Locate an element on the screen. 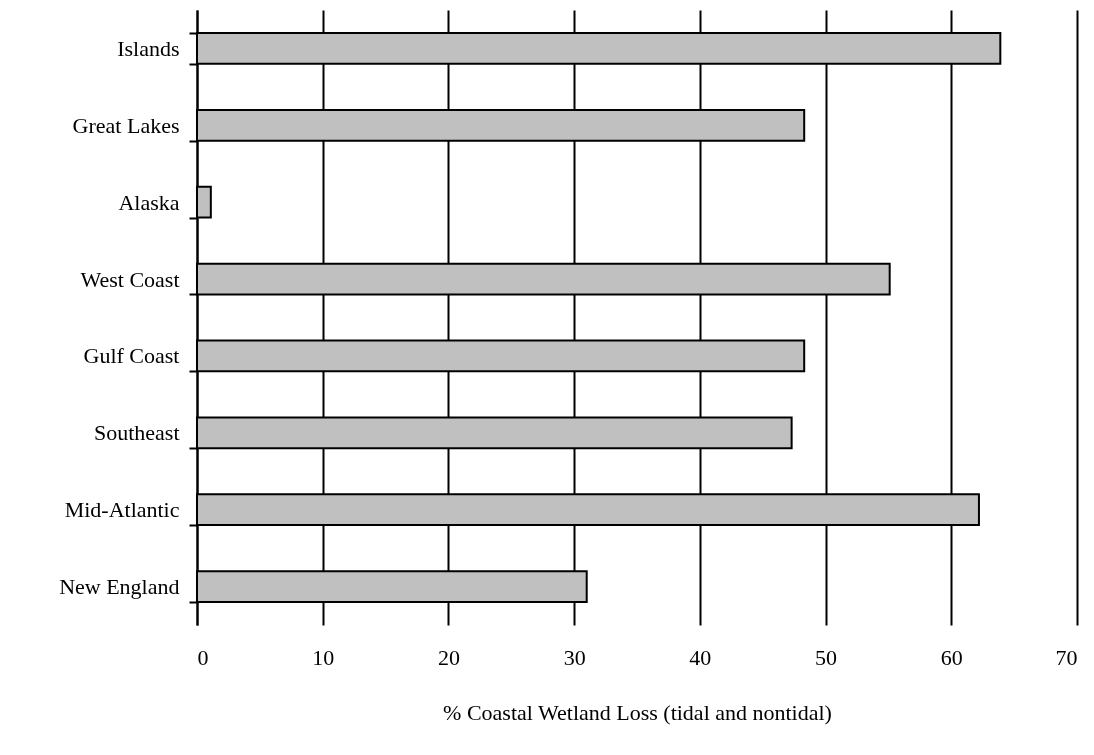 The height and width of the screenshot is (755, 1094). y-tick-label: New England is located at coordinates (119, 587).